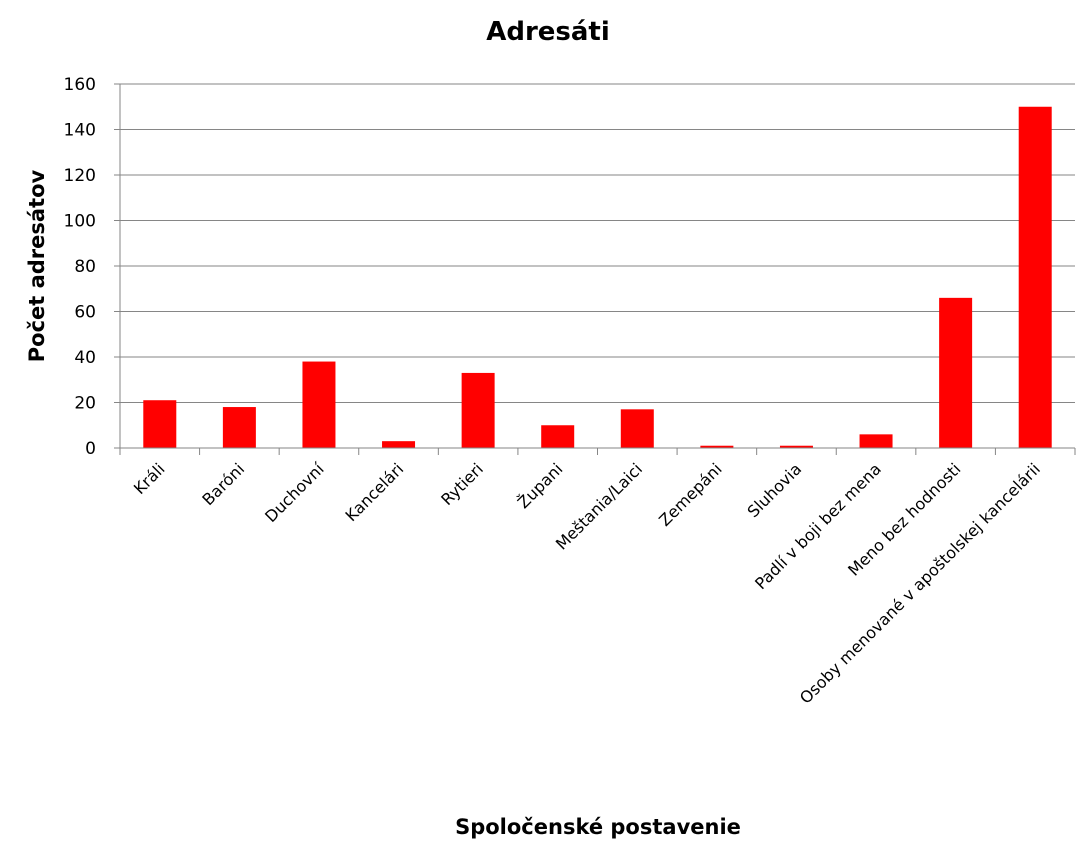 This screenshot has width=1091, height=854. I want to click on x-axis-title: Spoločenské postavenie, so click(598, 827).